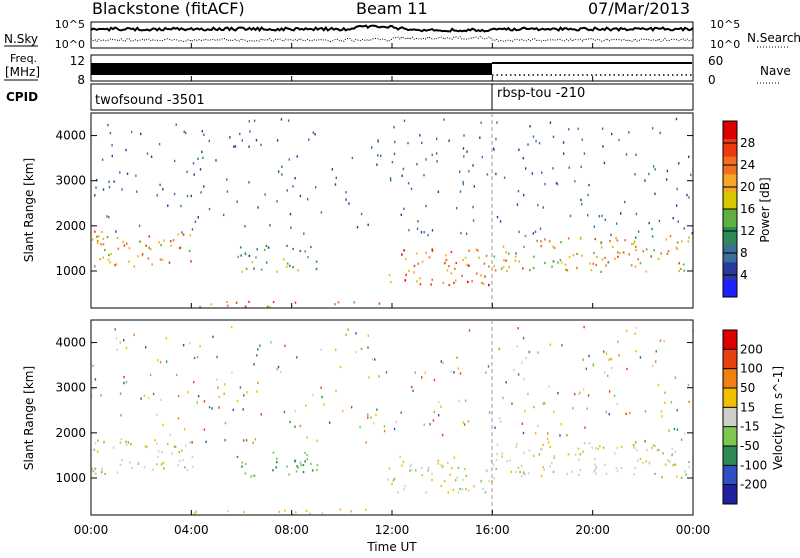  Describe the element at coordinates (492, 530) in the screenshot. I see `x-tick-label: 16:00` at that location.